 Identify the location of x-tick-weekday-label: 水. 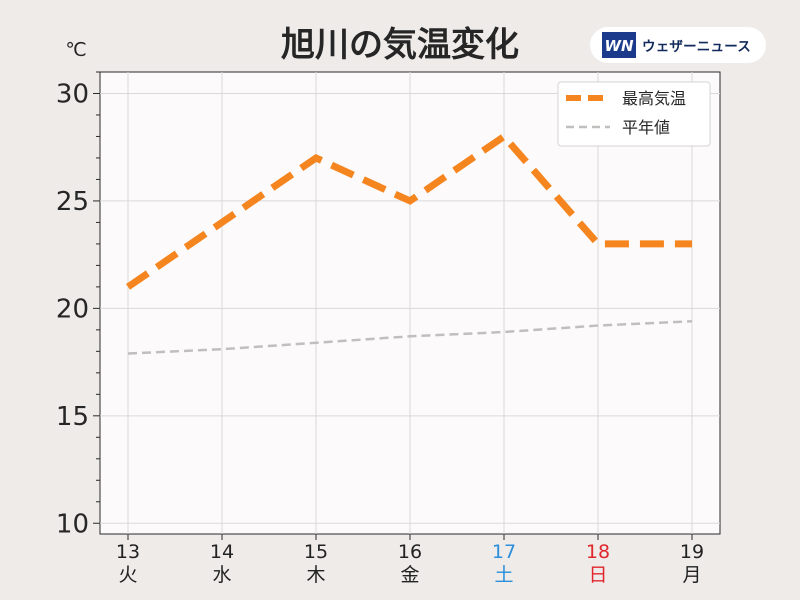
(221, 575).